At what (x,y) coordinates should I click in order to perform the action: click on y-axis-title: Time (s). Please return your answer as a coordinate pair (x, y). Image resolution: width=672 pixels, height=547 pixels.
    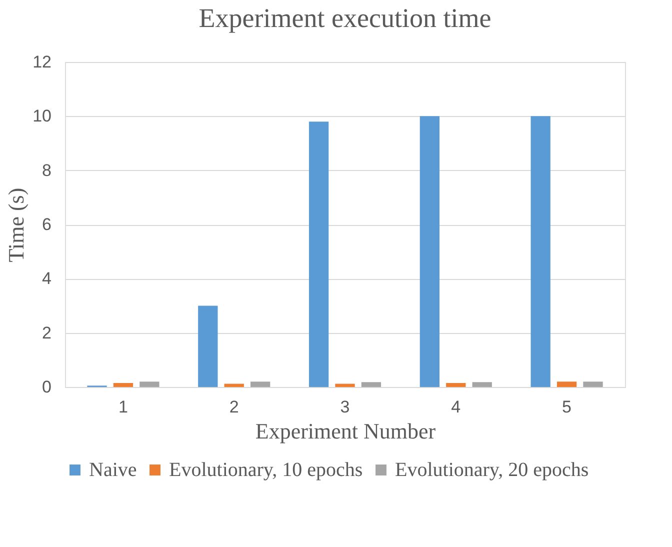
    Looking at the image, I should click on (16, 225).